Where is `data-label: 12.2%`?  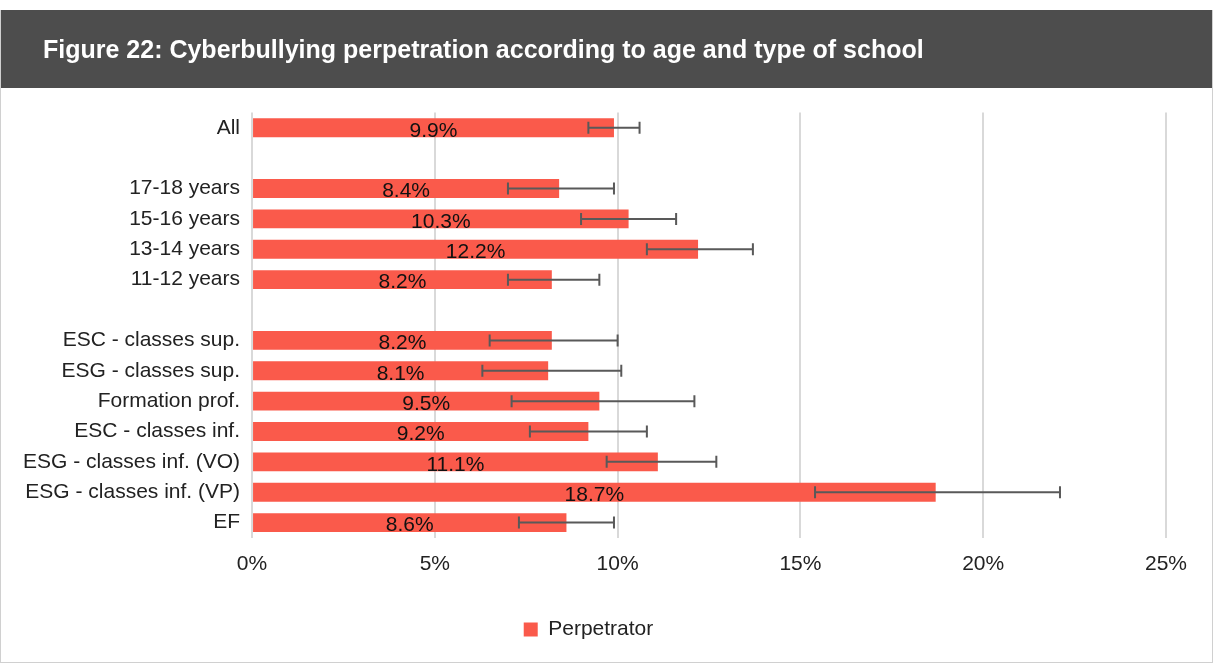 data-label: 12.2% is located at coordinates (475, 251).